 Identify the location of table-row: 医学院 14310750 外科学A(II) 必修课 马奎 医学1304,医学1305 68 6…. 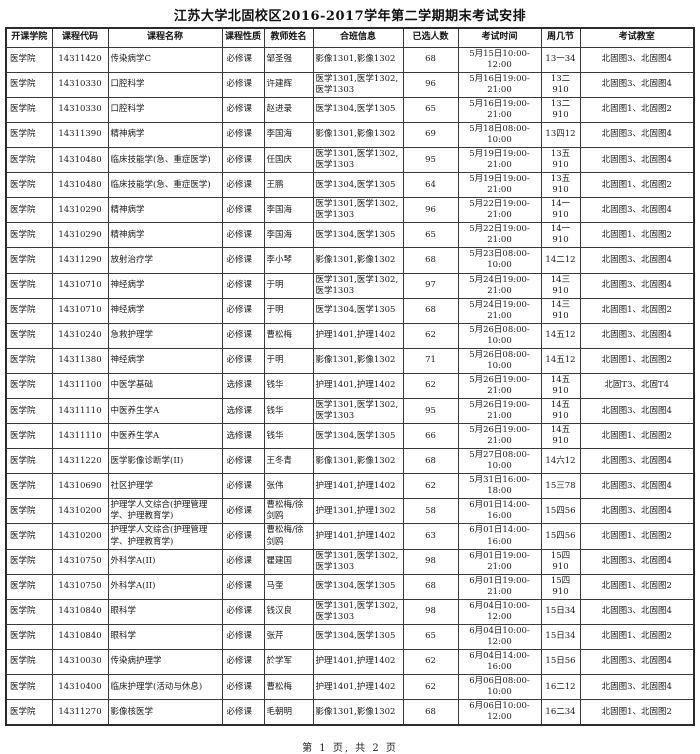
(350, 586).